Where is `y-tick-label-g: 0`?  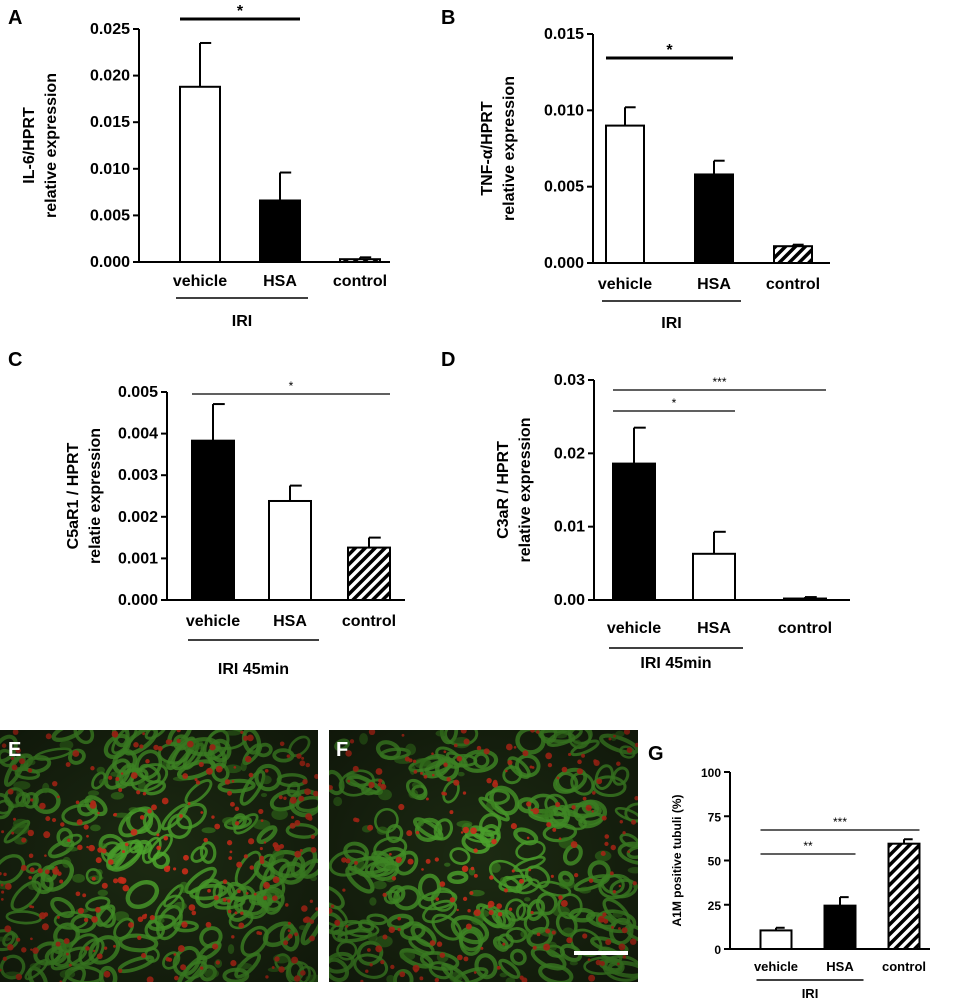
y-tick-label-g: 0 is located at coordinates (717, 950).